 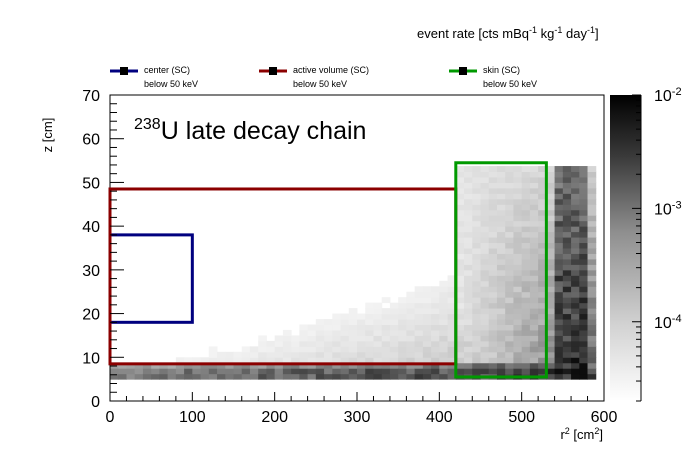 I want to click on y-tick-label: 20, so click(x=91, y=315).